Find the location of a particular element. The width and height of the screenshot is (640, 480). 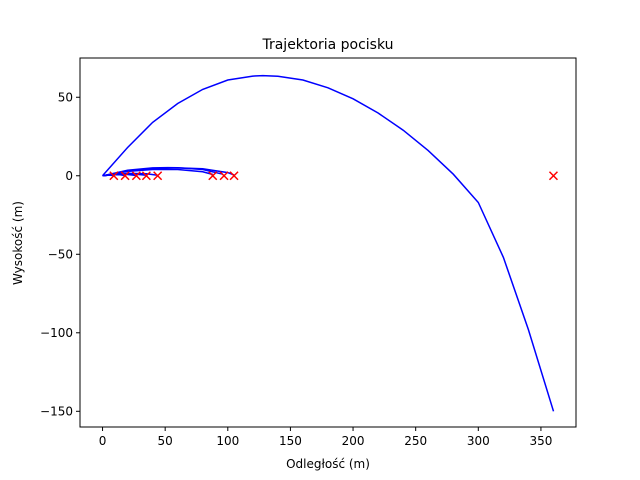

x-axis-ticks: 0 50 100 150 200 250 300 350 is located at coordinates (325, 437).